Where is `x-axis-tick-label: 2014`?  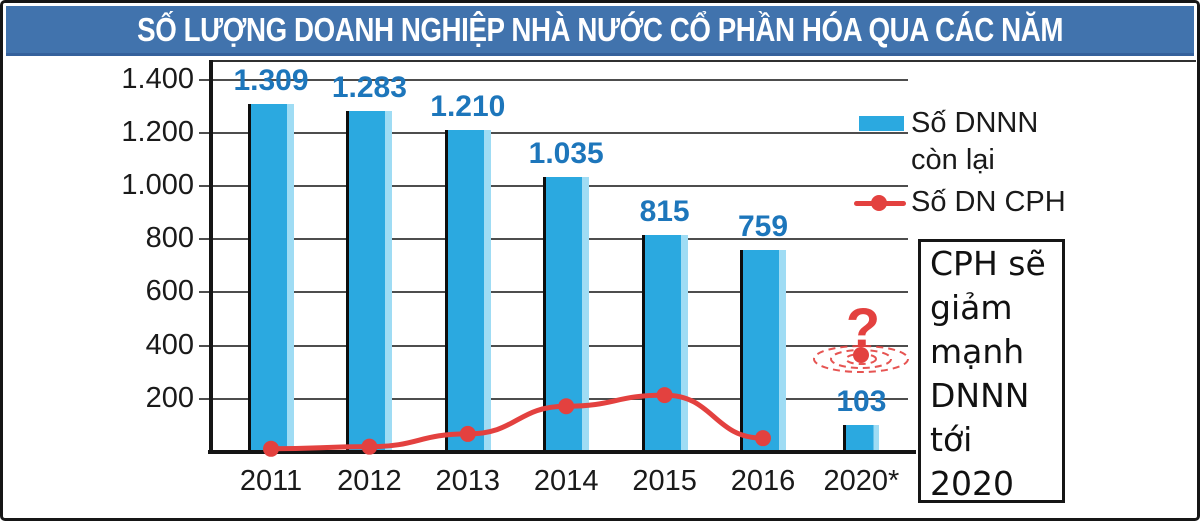
x-axis-tick-label: 2014 is located at coordinates (566, 481).